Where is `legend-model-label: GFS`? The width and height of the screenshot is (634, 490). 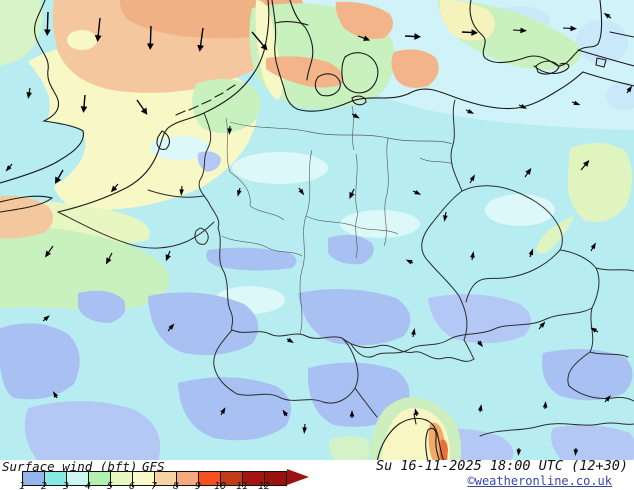 legend-model-label: GFS is located at coordinates (153, 466).